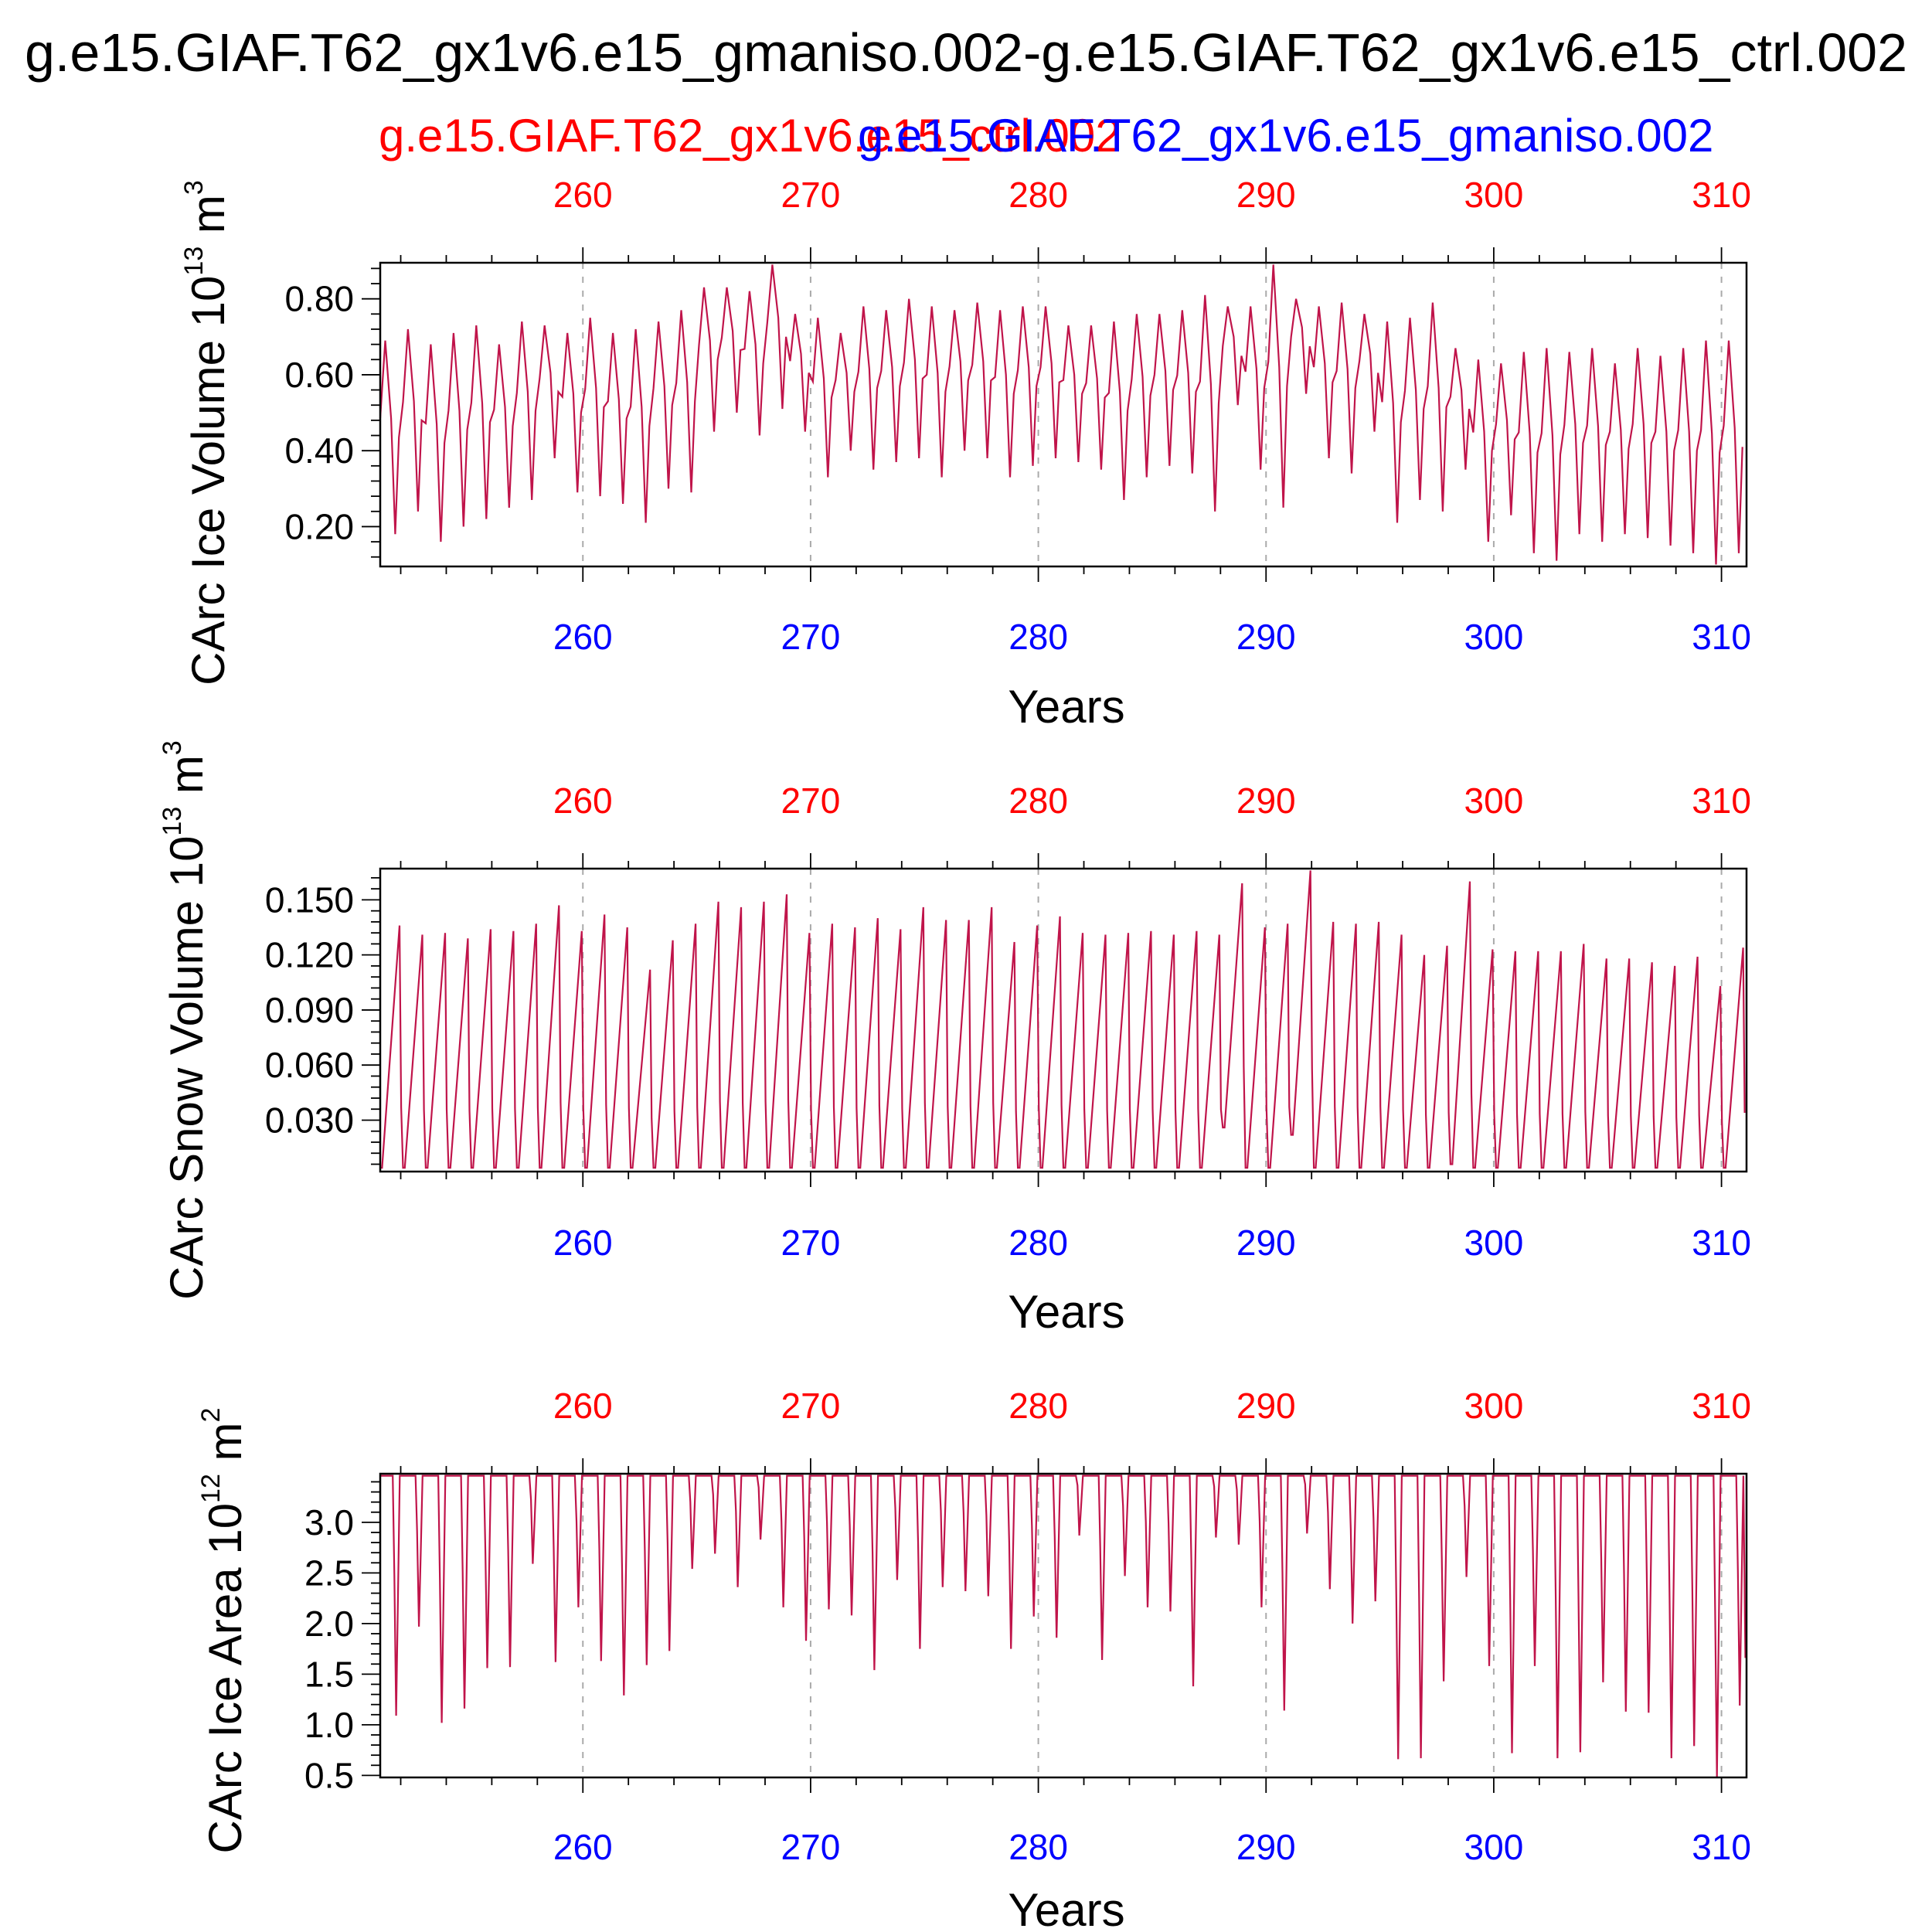 The image size is (1932, 1932). What do you see at coordinates (319, 450) in the screenshot?
I see `y-tick-label: 0.40` at bounding box center [319, 450].